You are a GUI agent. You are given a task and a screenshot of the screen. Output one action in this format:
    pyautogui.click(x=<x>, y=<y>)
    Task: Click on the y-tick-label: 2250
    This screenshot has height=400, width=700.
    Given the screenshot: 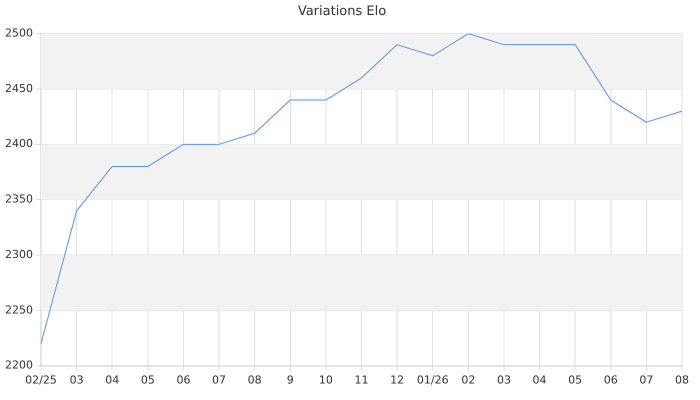 What is the action you would take?
    pyautogui.click(x=18, y=309)
    